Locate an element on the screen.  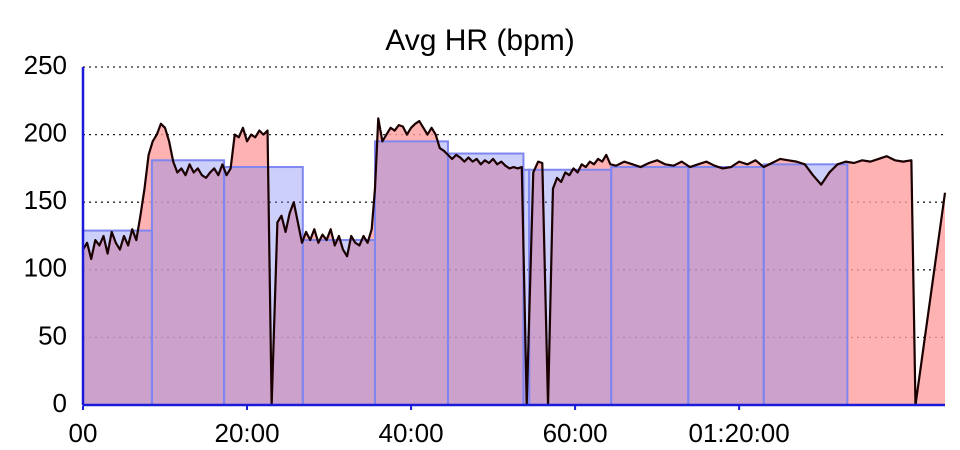
y-tick-label: 200 is located at coordinates (45, 132).